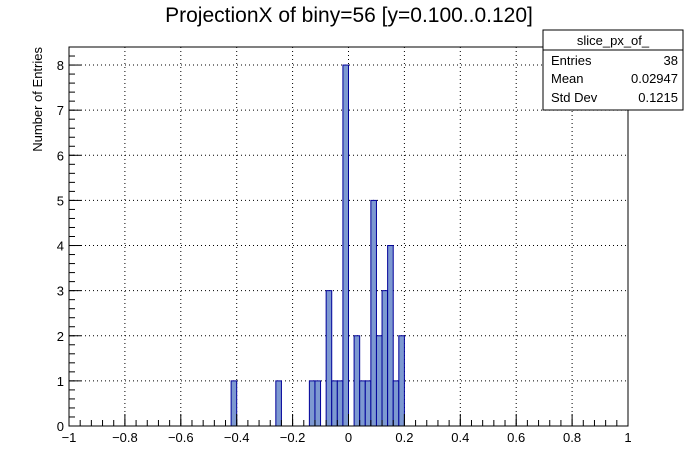 The width and height of the screenshot is (698, 474). What do you see at coordinates (60, 110) in the screenshot?
I see `y-tick-label: 7` at bounding box center [60, 110].